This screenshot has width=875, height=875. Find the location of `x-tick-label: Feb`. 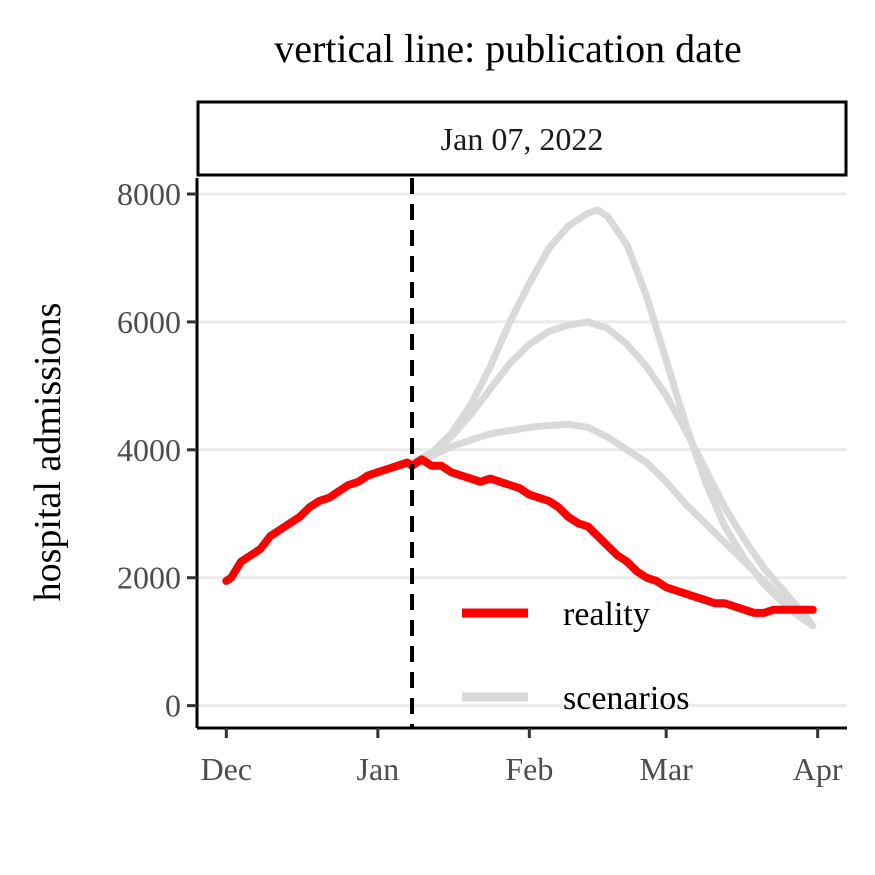

x-tick-label: Feb is located at coordinates (529, 769).